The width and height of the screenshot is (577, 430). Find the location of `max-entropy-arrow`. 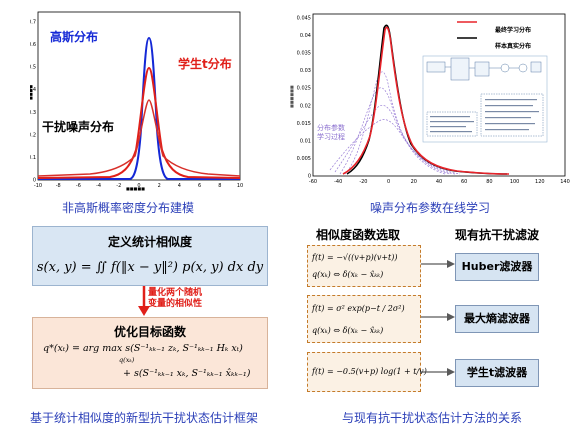

max-entropy-arrow is located at coordinates (438, 317).